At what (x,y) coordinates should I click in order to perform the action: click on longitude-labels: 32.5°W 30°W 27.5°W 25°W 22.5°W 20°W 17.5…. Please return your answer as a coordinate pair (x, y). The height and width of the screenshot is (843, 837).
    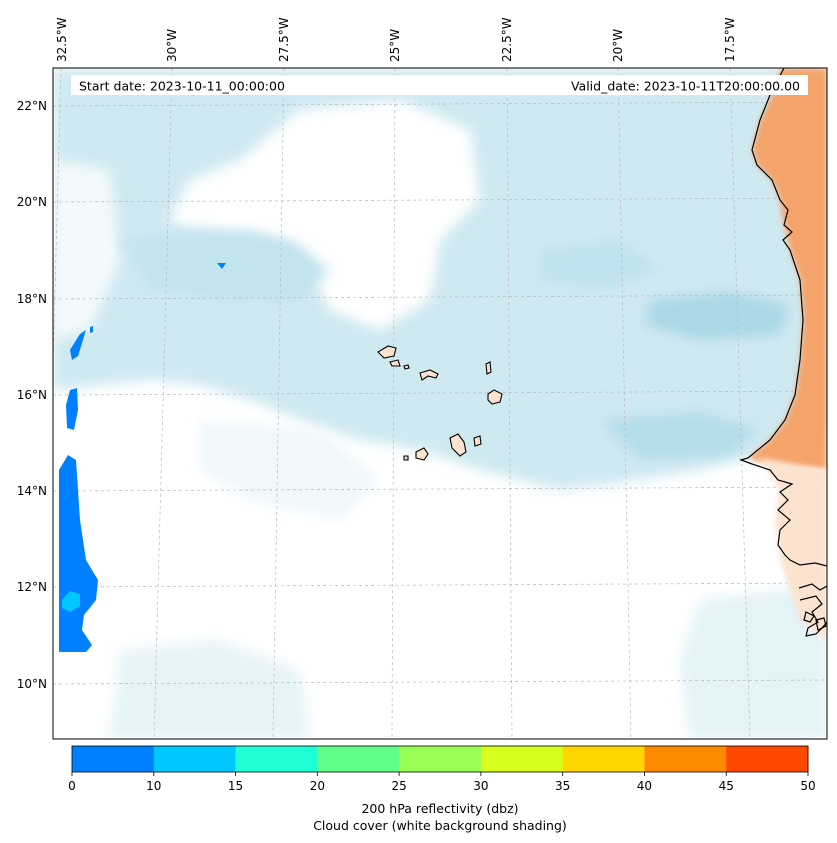
    Looking at the image, I should click on (396, 39).